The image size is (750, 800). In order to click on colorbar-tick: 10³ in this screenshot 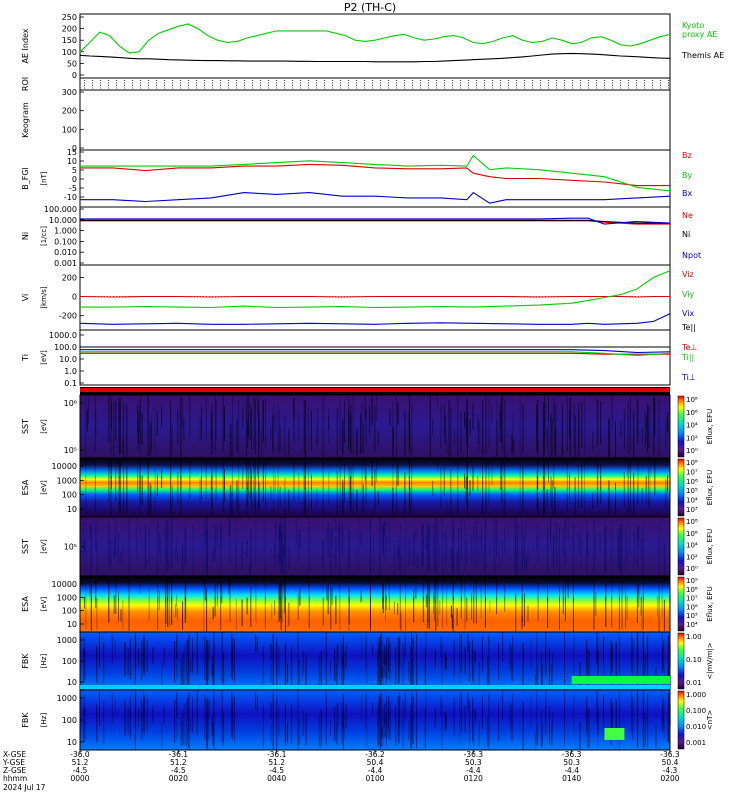, I will do `click(692, 510)`.